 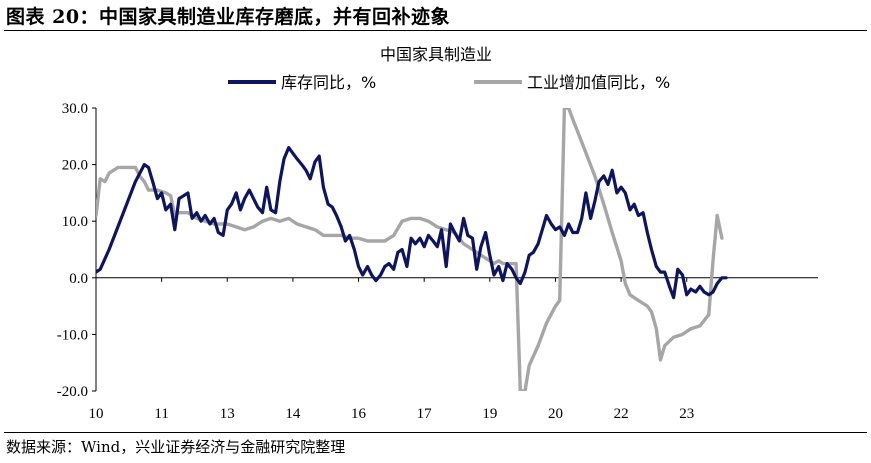 What do you see at coordinates (72, 335) in the screenshot?
I see `y-tick-label: -10.0` at bounding box center [72, 335].